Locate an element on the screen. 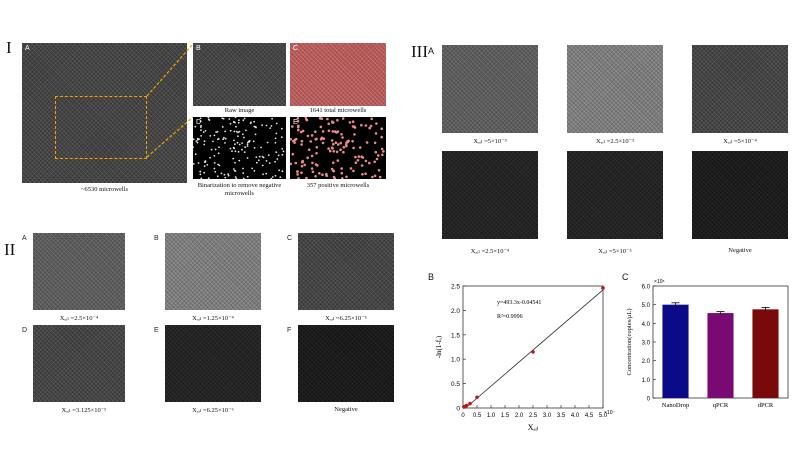 The width and height of the screenshot is (799, 450). panel-iii-b-letter: B is located at coordinates (431, 277).